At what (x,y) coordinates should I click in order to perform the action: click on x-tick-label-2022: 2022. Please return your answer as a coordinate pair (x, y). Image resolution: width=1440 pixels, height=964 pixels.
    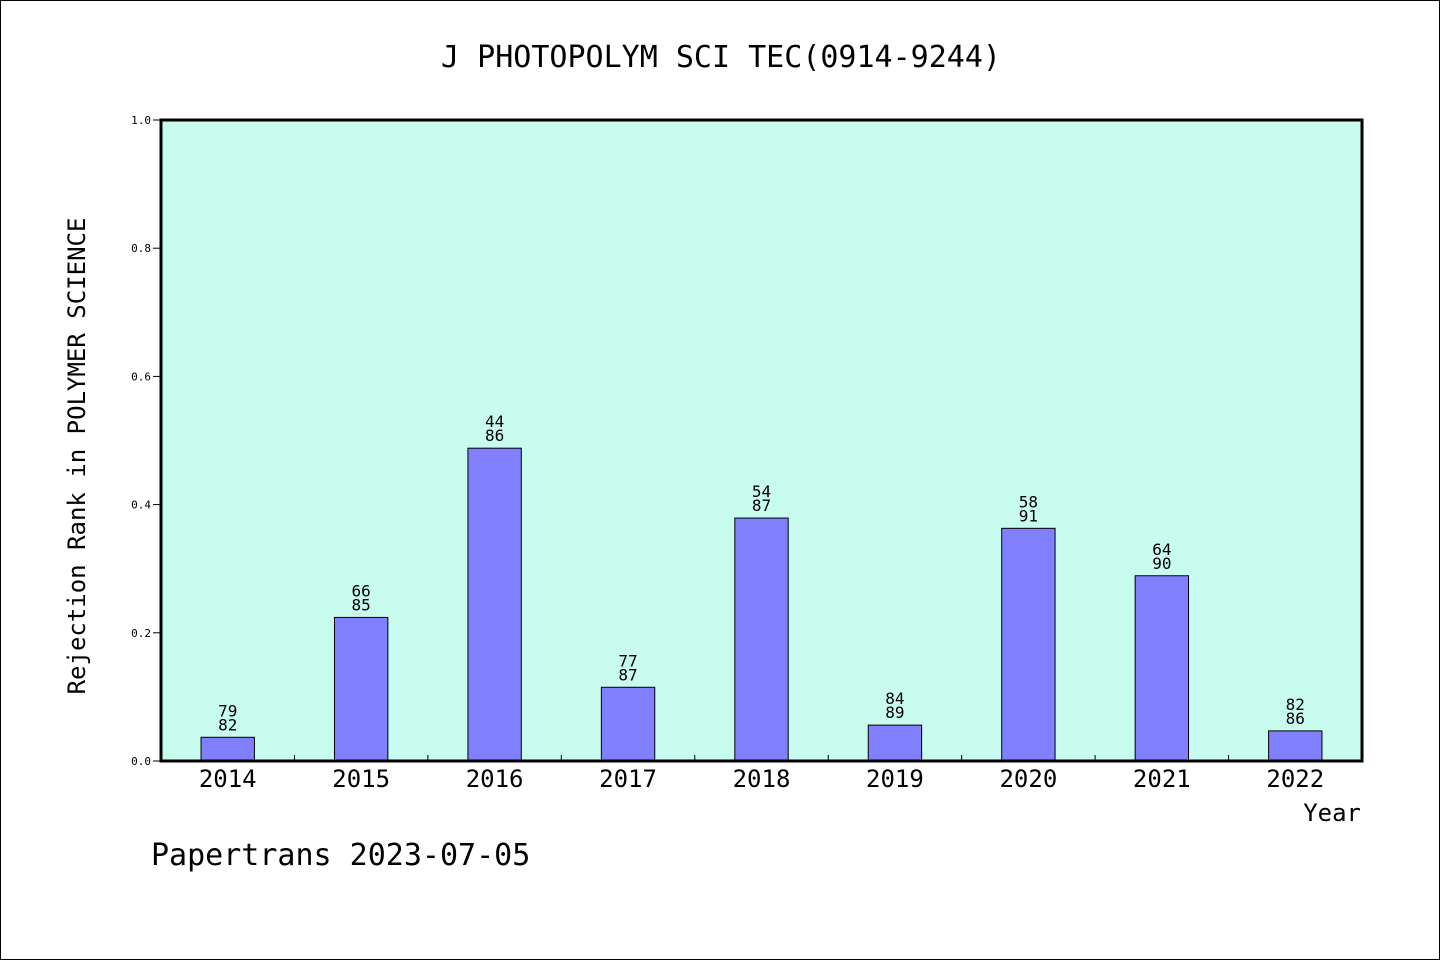
    Looking at the image, I should click on (1295, 779).